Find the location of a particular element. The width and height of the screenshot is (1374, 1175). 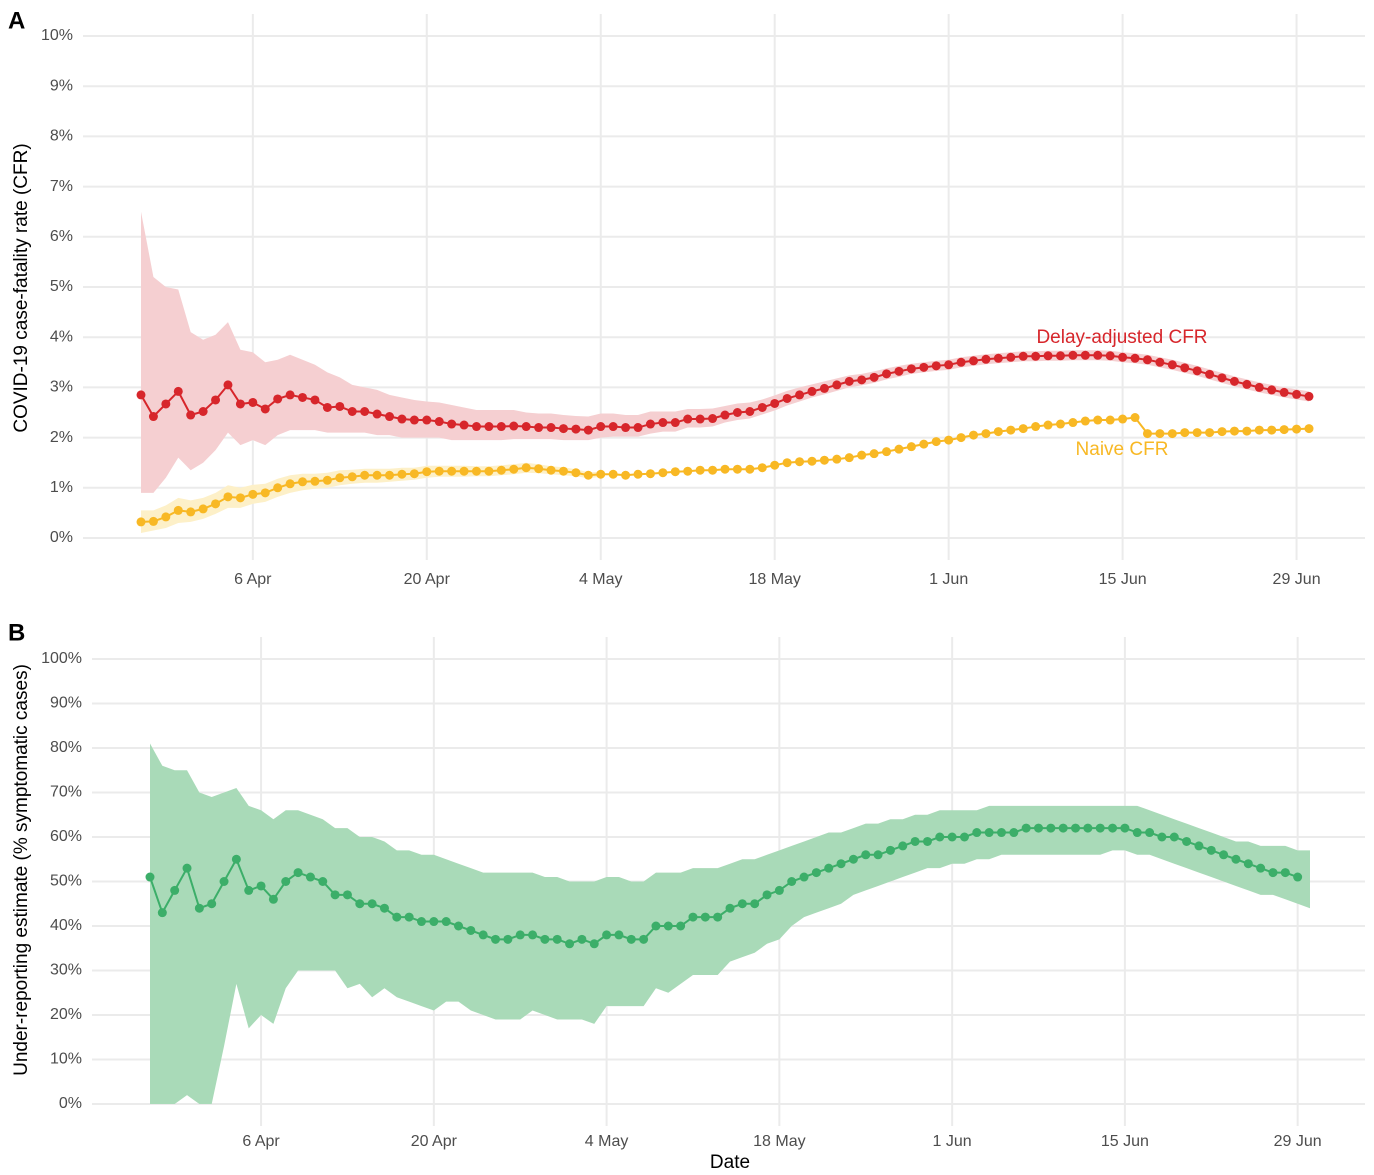

panel-label: A is located at coordinates (16, 20).